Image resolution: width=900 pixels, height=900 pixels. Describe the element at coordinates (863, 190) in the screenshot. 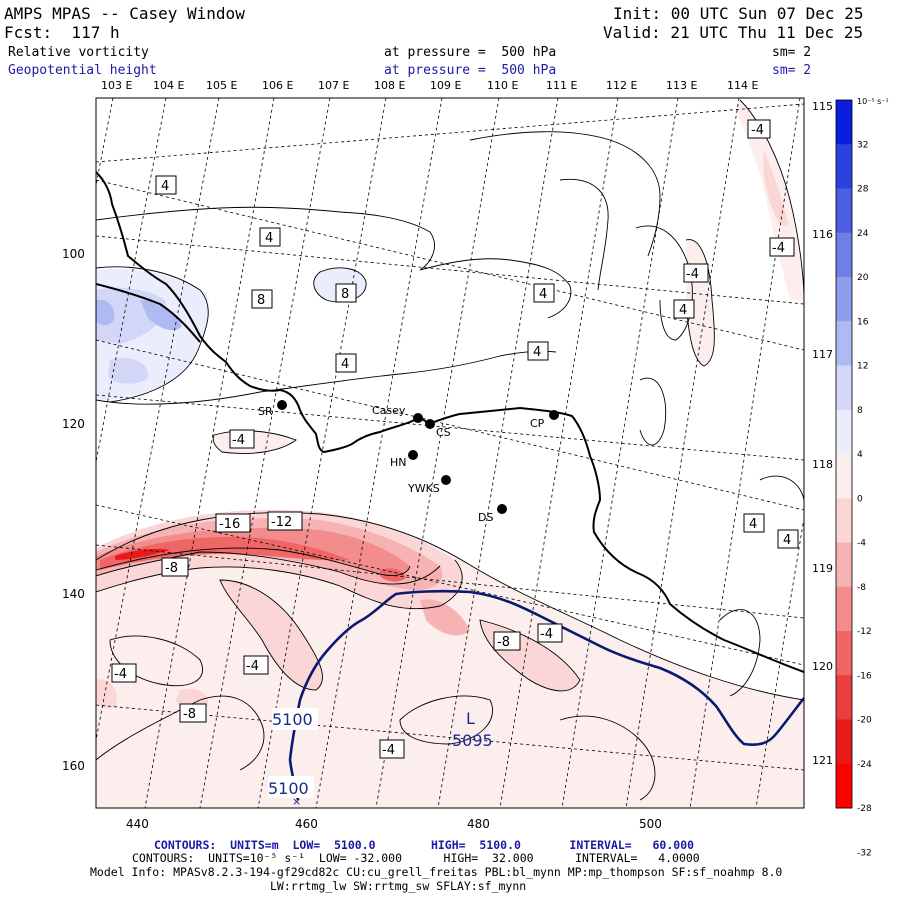

I see `colorbar-level-label: 28` at that location.